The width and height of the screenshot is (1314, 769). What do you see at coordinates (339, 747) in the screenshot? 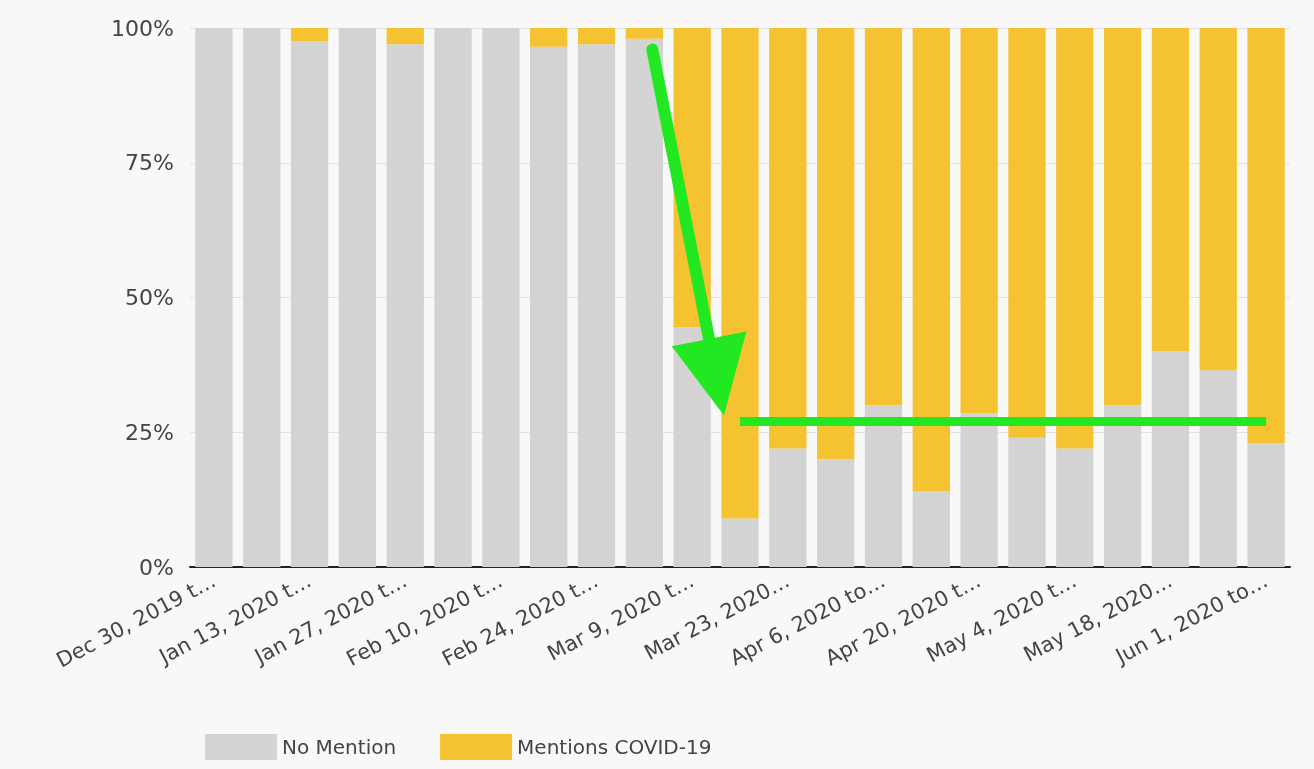
I see `legend-label: No Mention` at bounding box center [339, 747].